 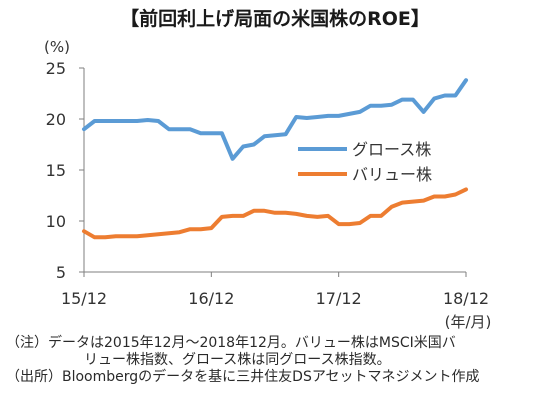 I want to click on x-tick-label: 15/12, so click(x=84, y=298).